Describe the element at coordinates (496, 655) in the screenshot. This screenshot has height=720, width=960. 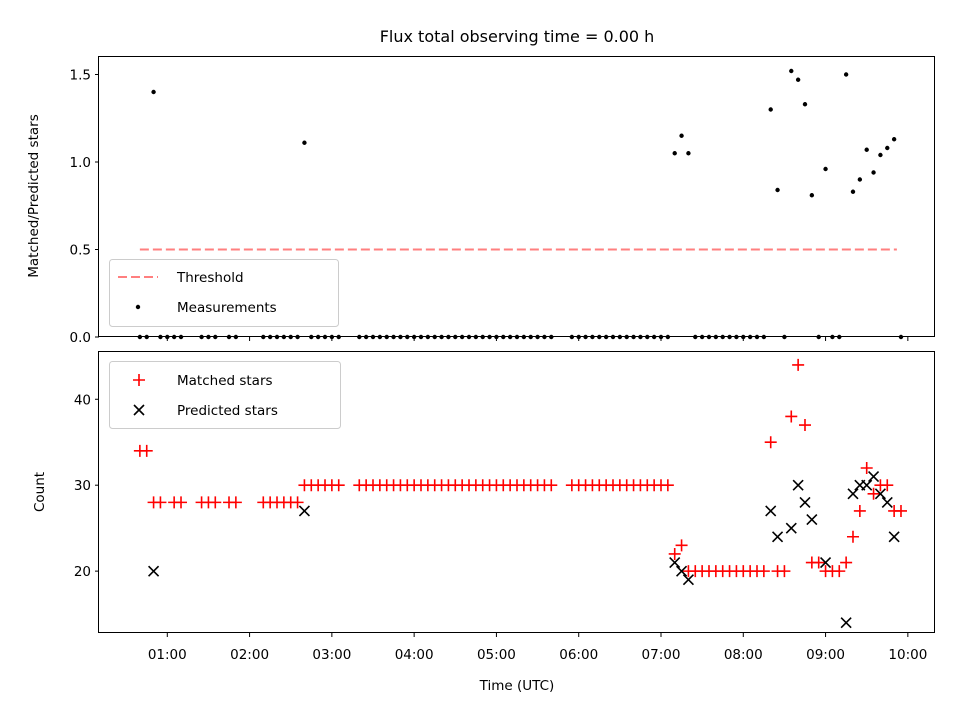
I see `x-tick-label: 05:00` at that location.